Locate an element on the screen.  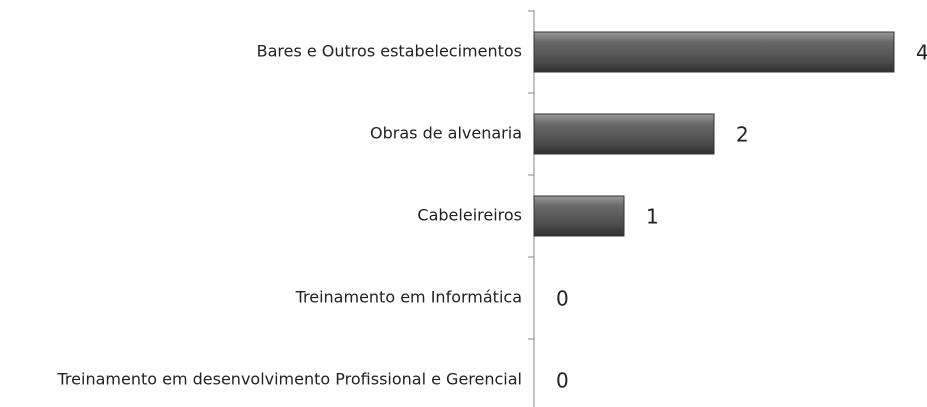
value-label: 1 is located at coordinates (652, 217).